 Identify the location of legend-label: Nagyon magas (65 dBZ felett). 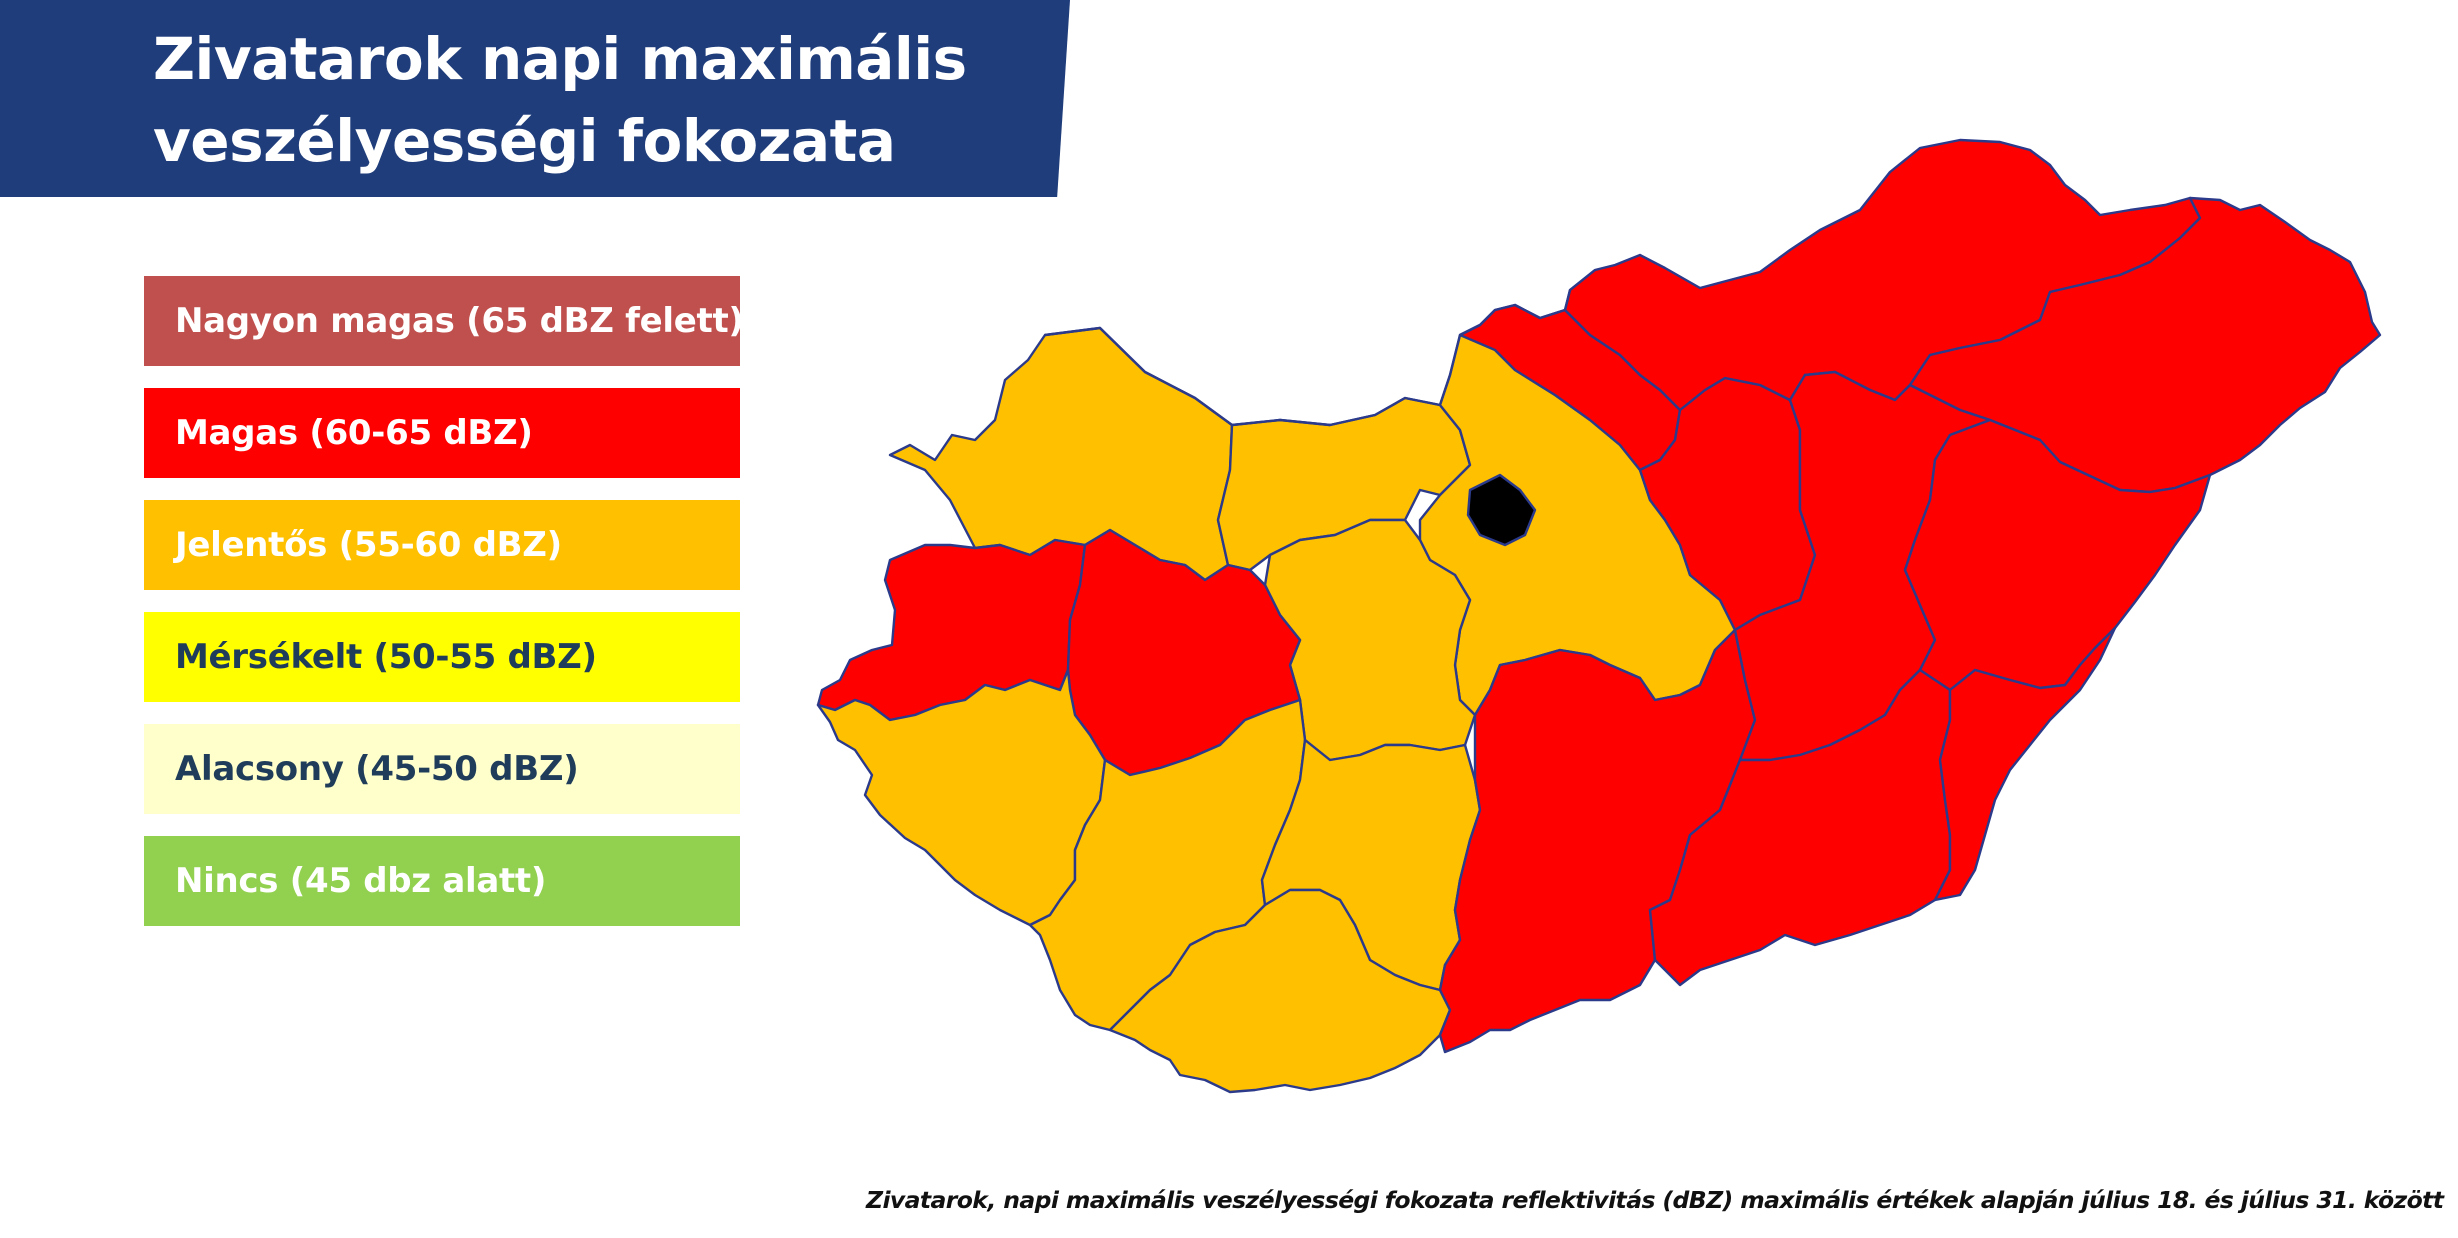
(459, 321).